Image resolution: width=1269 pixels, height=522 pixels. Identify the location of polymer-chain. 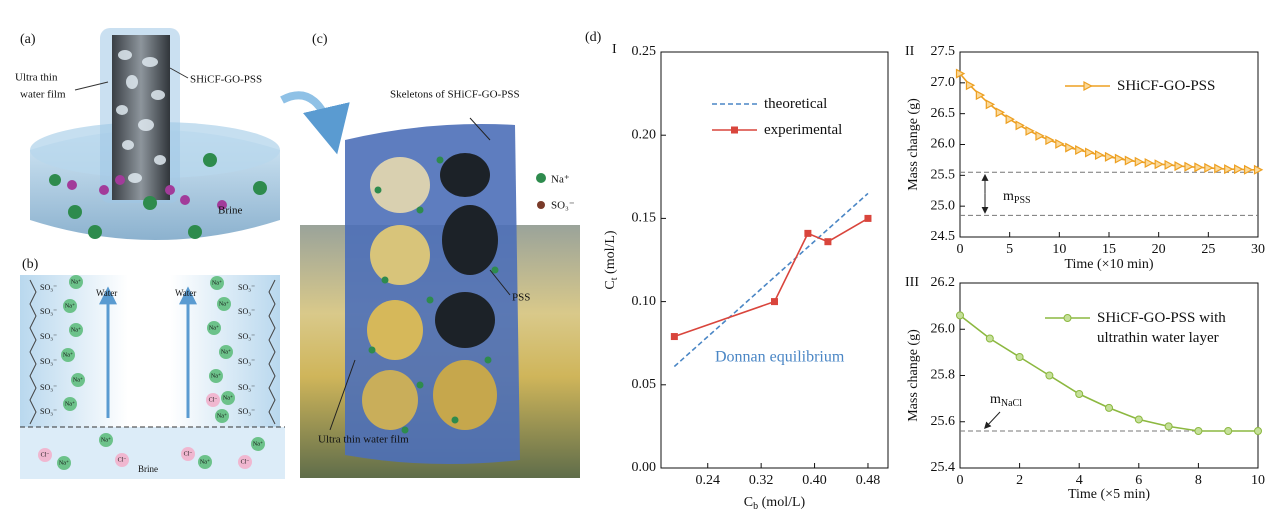
(272, 352).